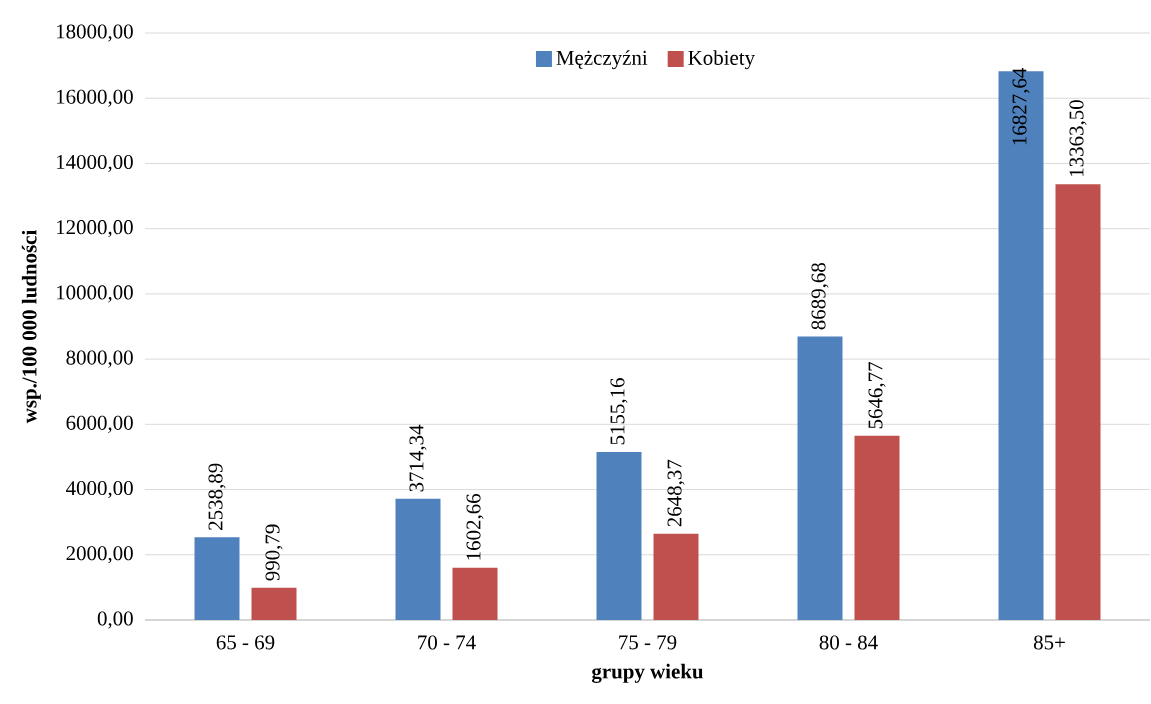  I want to click on x-tick-label: 70 - 74, so click(447, 642).